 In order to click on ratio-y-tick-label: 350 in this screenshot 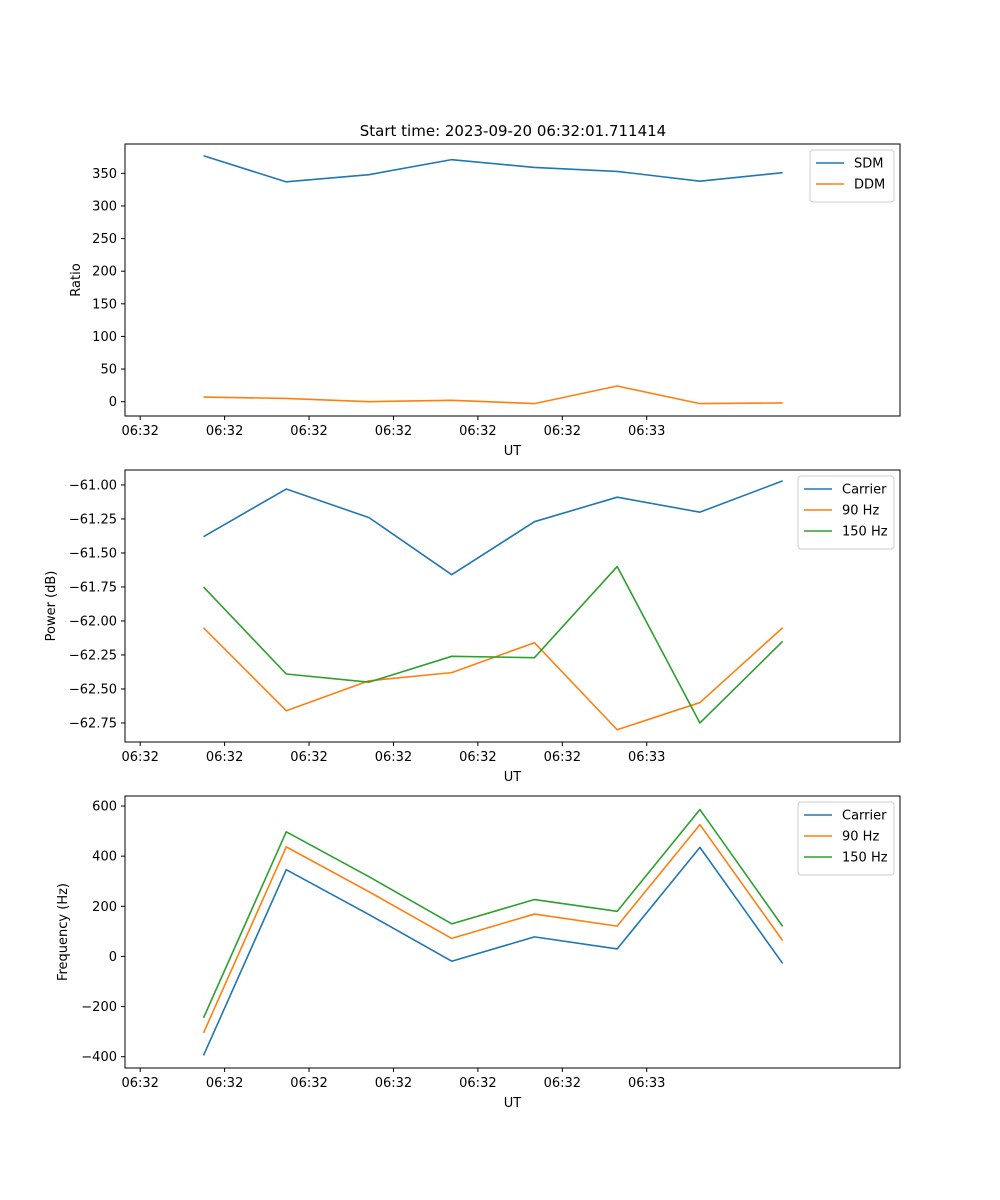, I will do `click(104, 174)`.